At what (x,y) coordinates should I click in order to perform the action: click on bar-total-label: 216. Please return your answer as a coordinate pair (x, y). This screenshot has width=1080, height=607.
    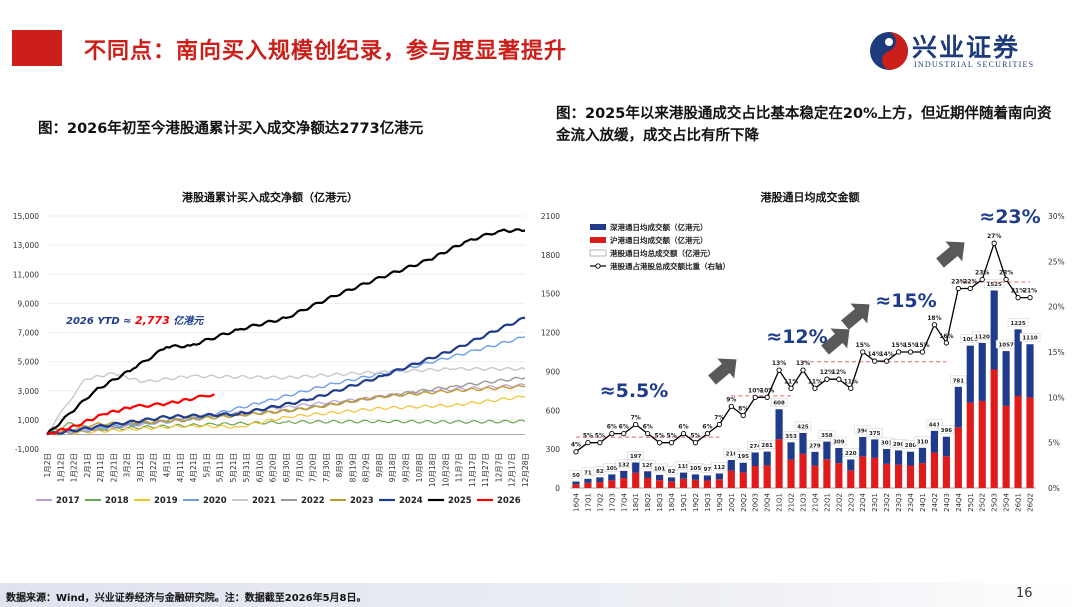
    Looking at the image, I should click on (732, 455).